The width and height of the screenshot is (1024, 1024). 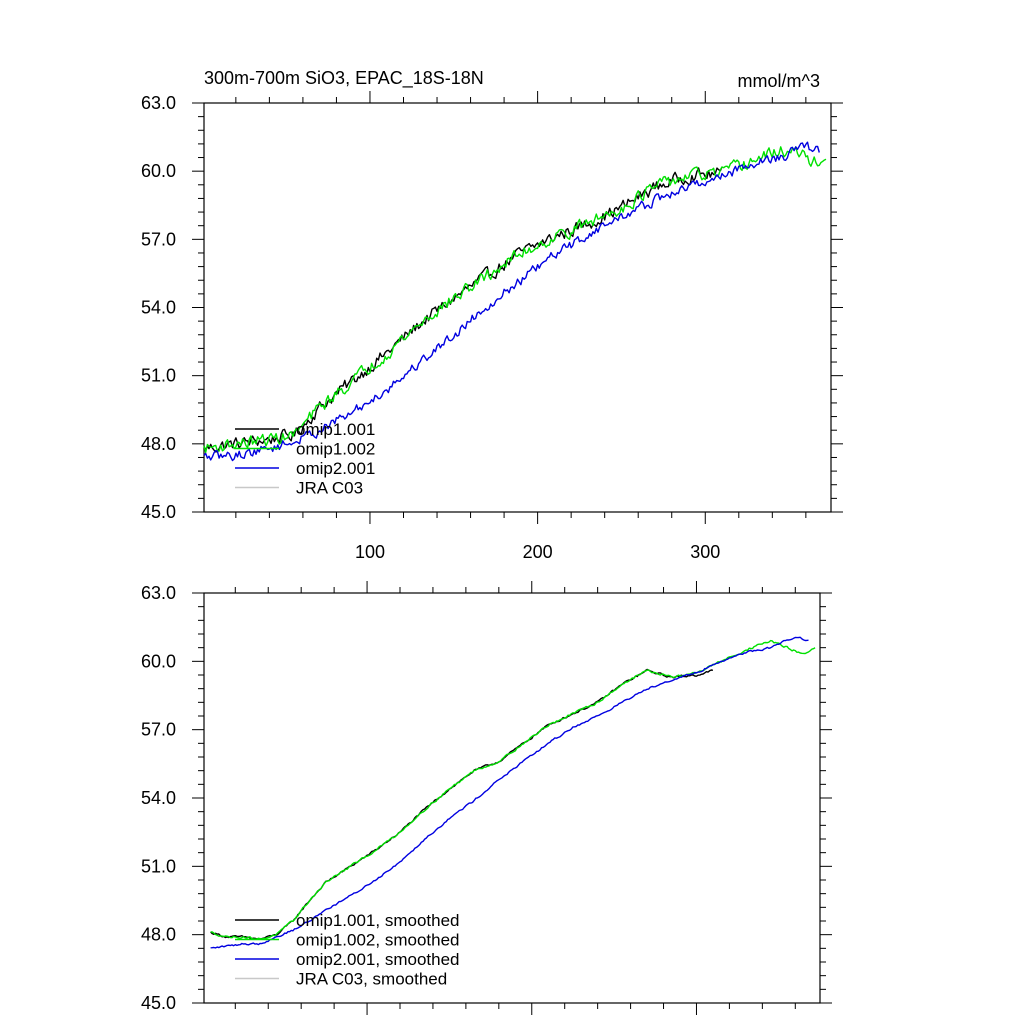 I want to click on legend-label: omip1.001, so click(x=335, y=429).